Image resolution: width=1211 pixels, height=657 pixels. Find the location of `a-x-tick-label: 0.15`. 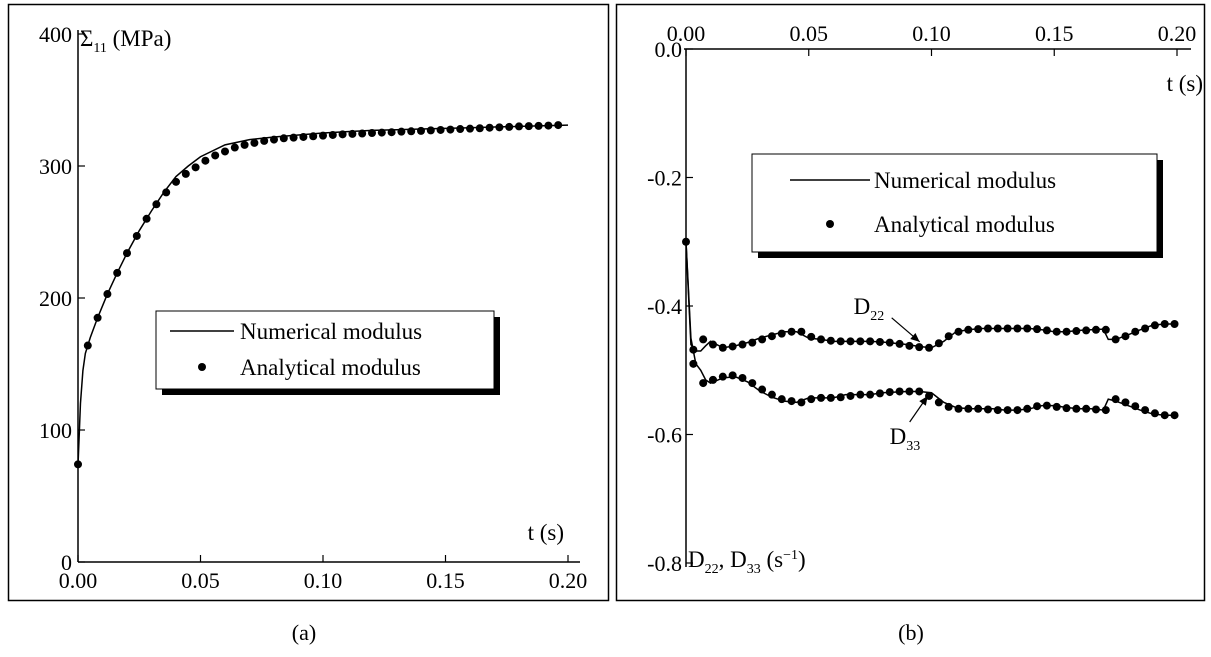

a-x-tick-label: 0.15 is located at coordinates (445, 580).